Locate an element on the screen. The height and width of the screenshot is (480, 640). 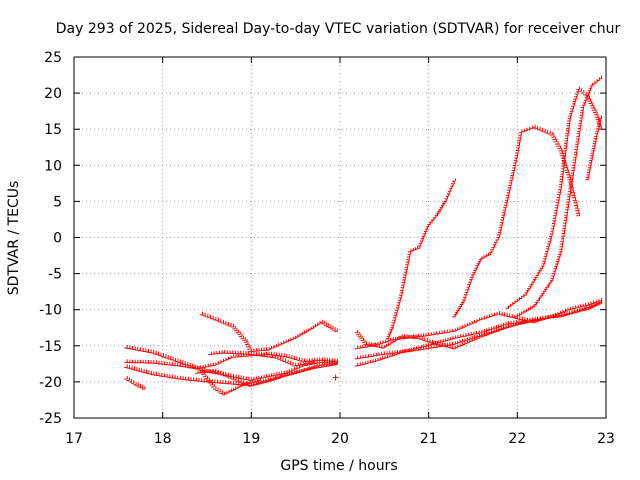
y-tick-label: -15 is located at coordinates (50, 347).